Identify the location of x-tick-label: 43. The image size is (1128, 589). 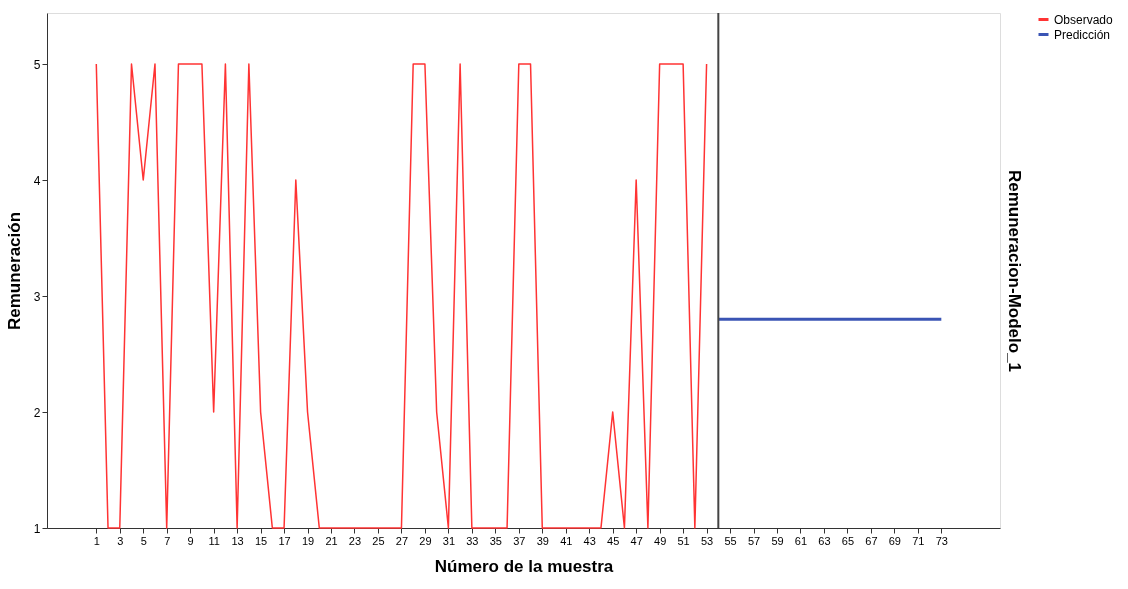
(589, 540).